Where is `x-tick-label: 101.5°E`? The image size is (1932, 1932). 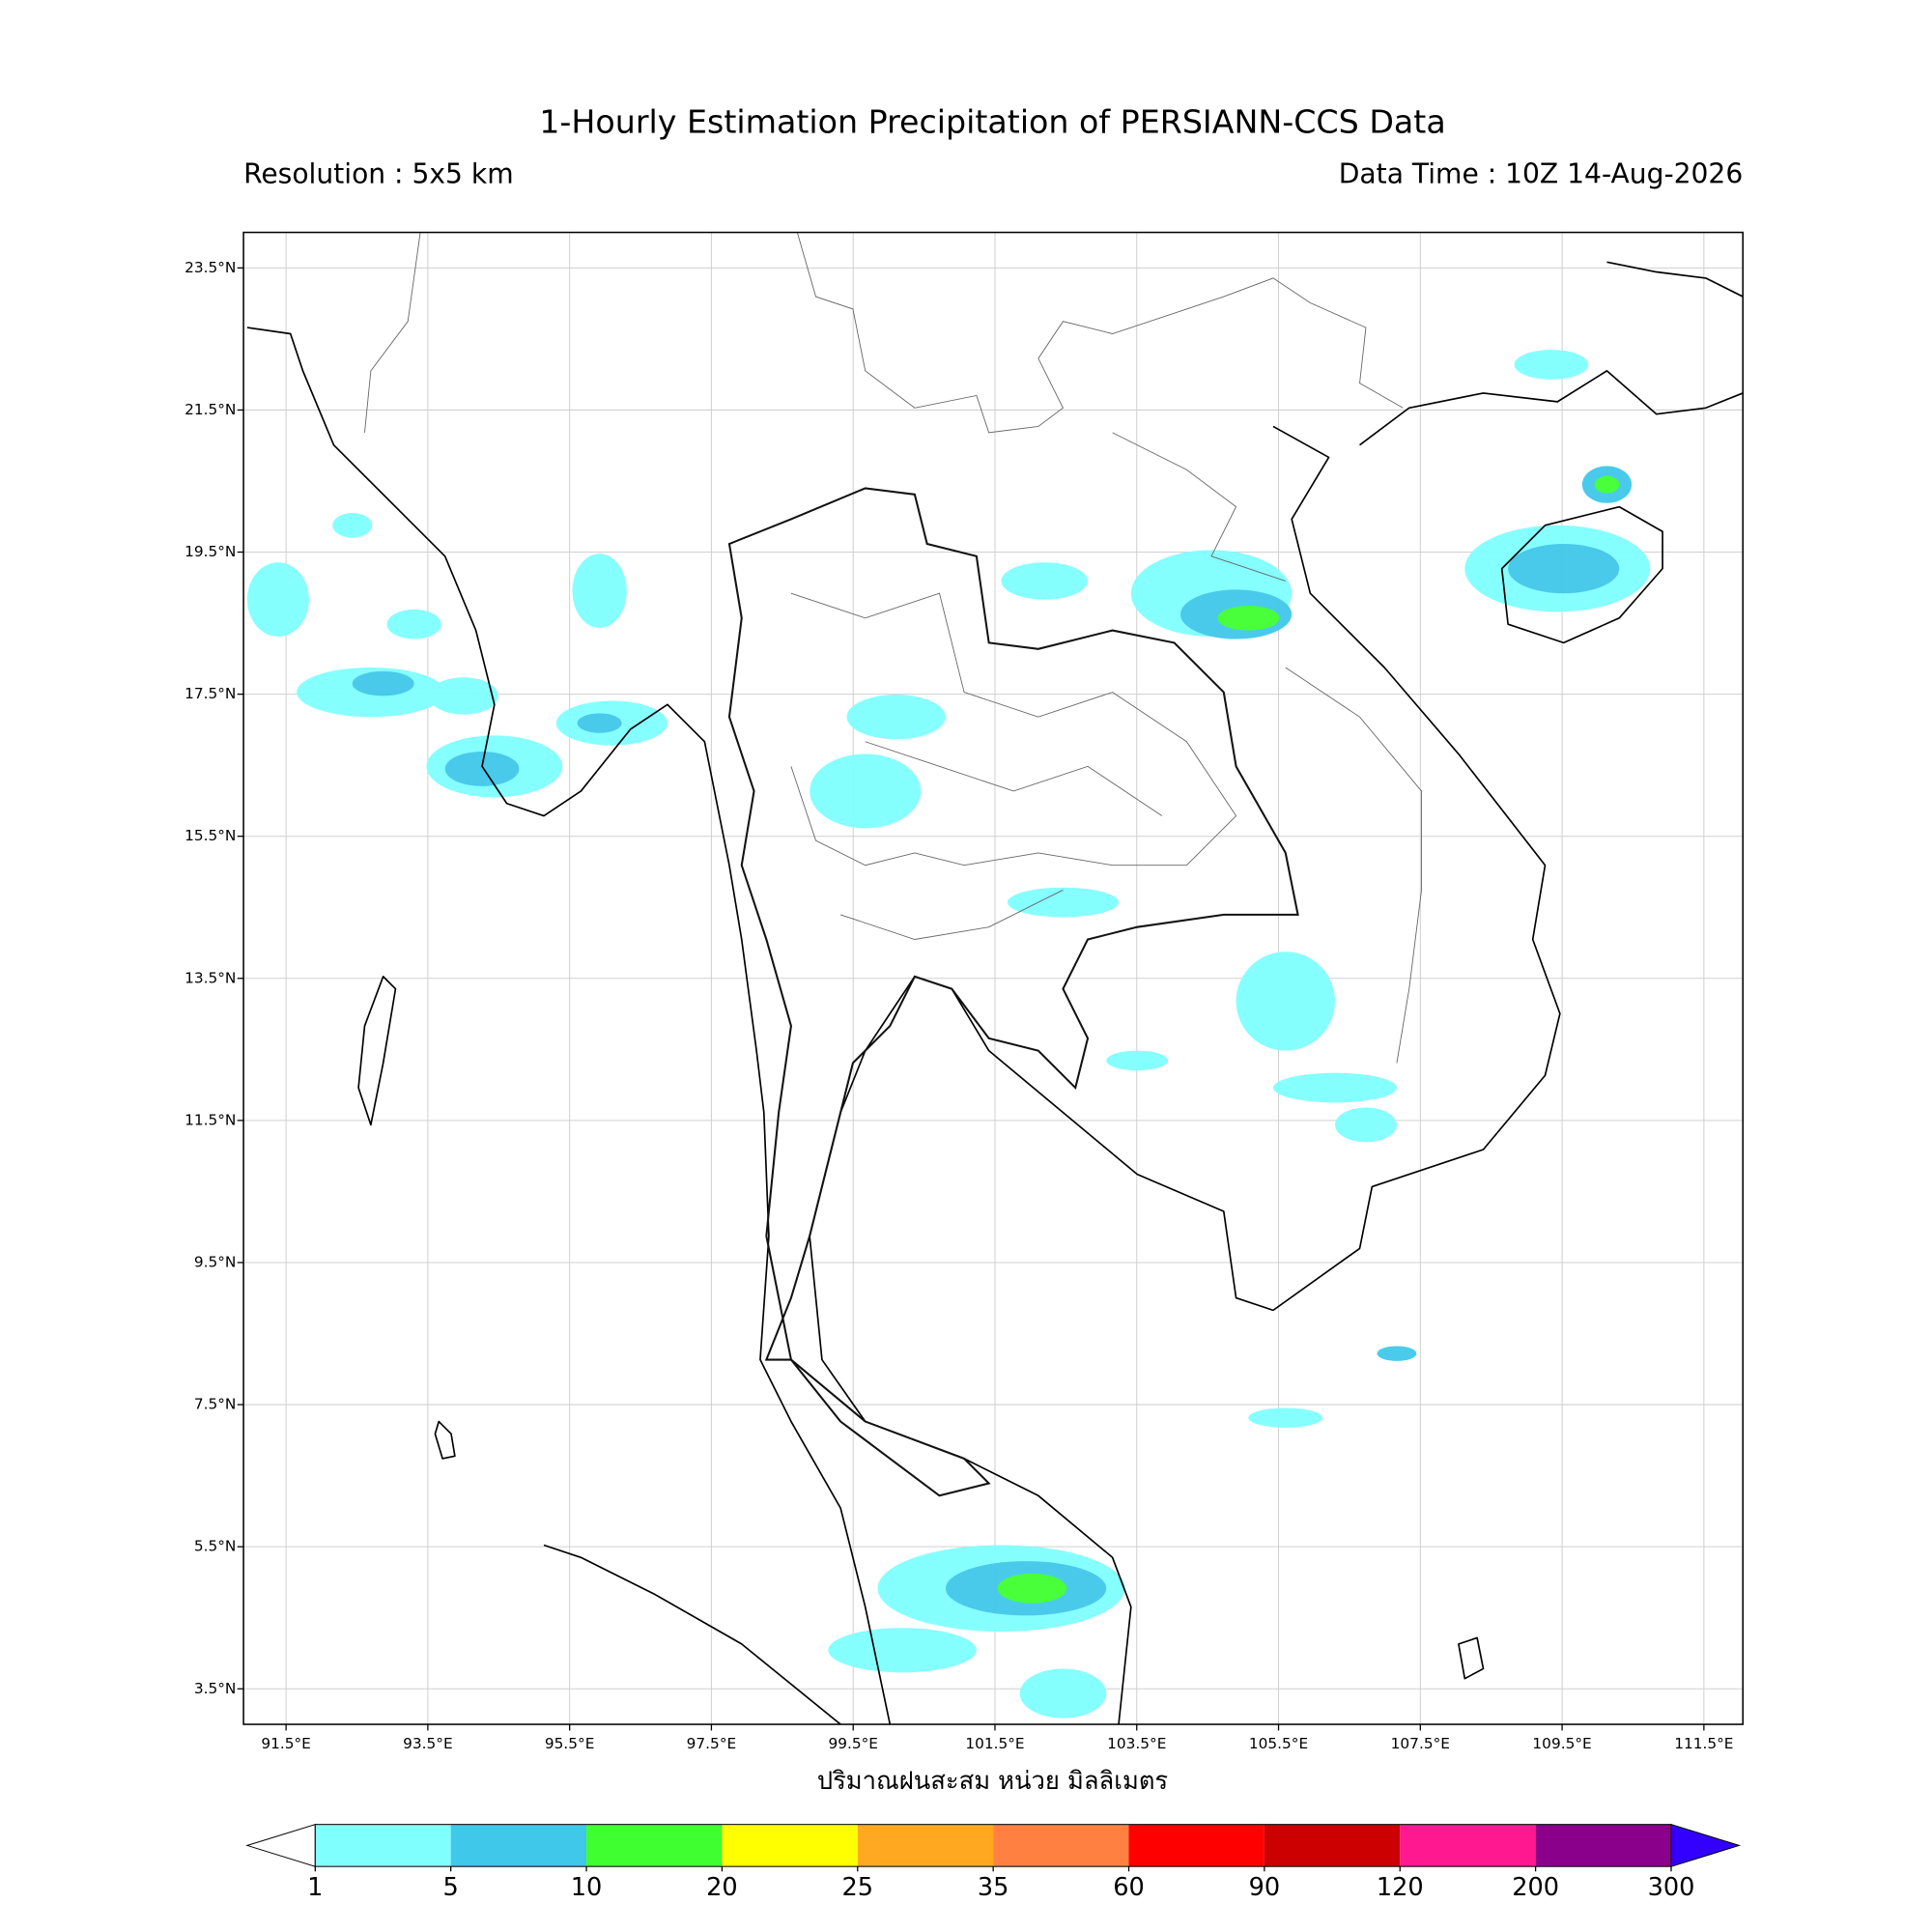
x-tick-label: 101.5°E is located at coordinates (995, 1743).